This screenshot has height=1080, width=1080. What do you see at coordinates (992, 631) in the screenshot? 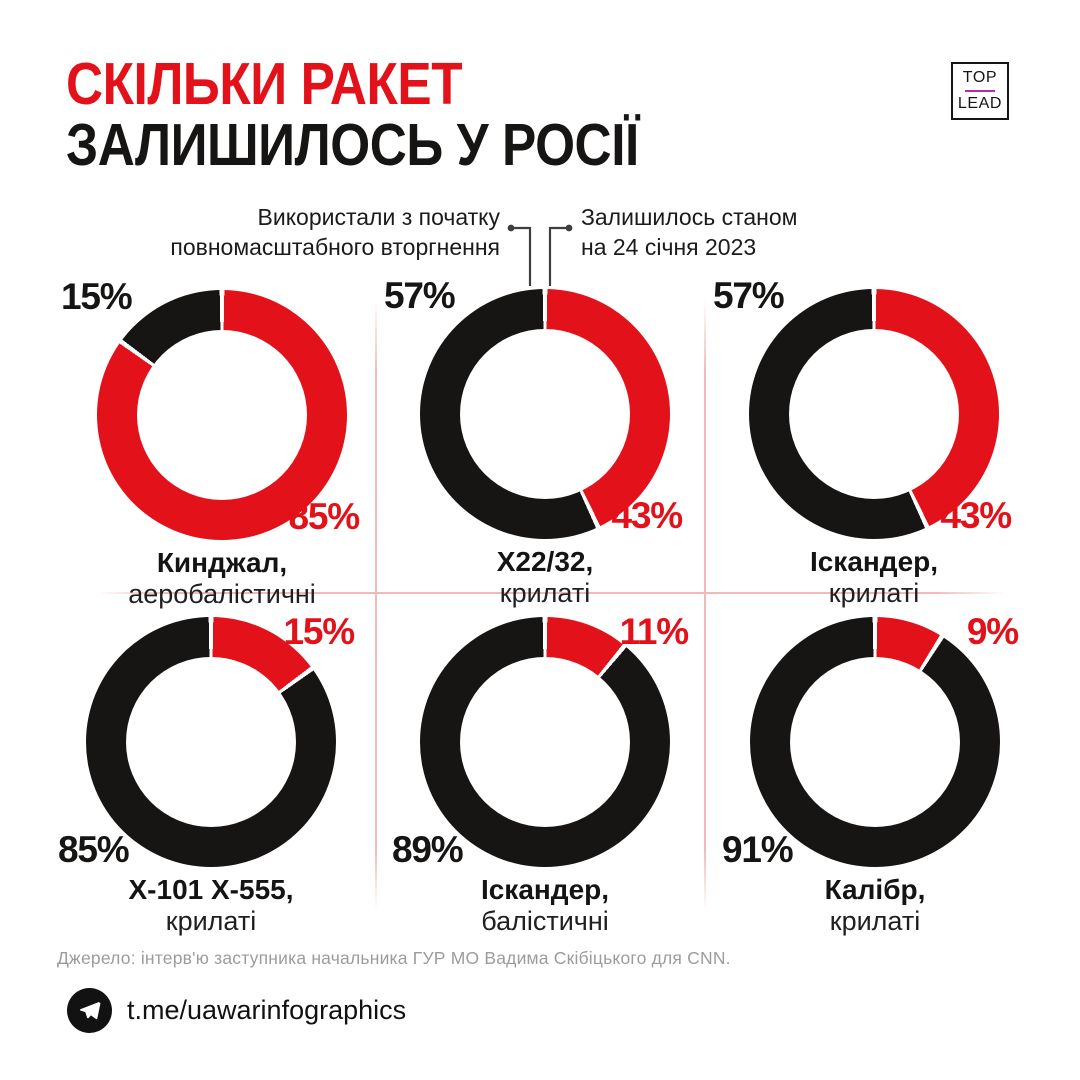
I see `remaining-percent-label: 9%` at bounding box center [992, 631].